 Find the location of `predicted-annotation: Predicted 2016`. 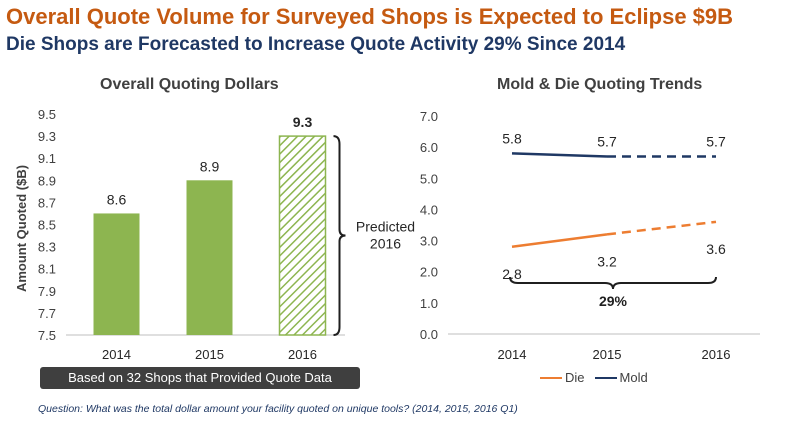

predicted-annotation: Predicted 2016 is located at coordinates (385, 235).